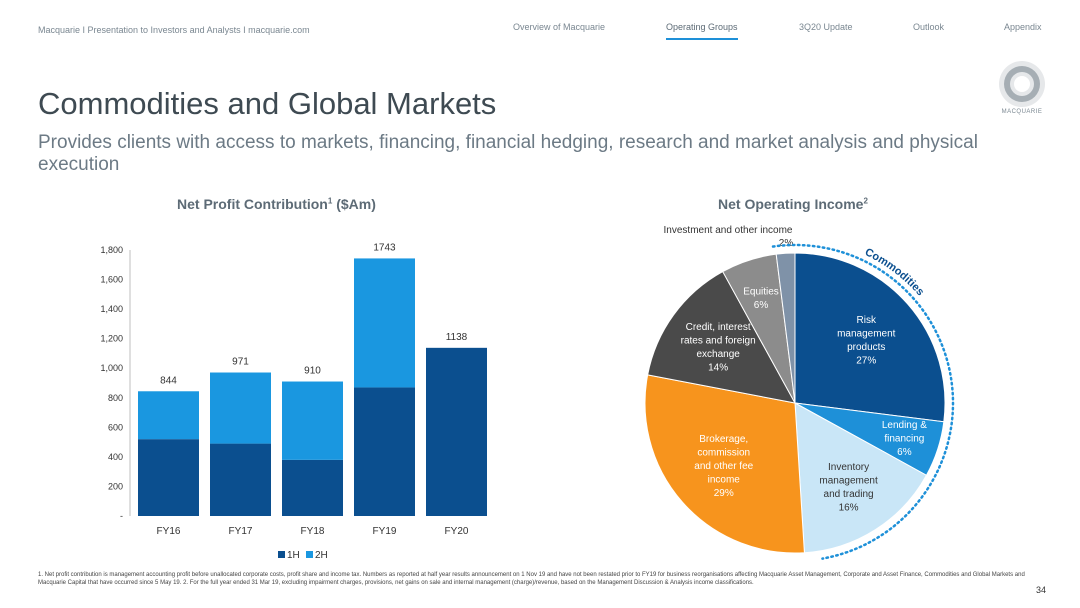  I want to click on bar-2h-fy17, so click(240, 408).